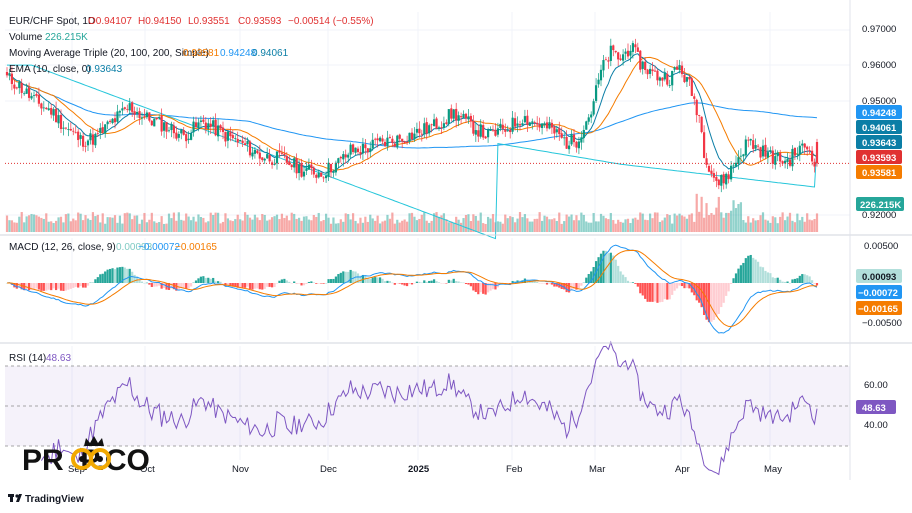  What do you see at coordinates (27, 358) in the screenshot?
I see `rsi-legend-label: RSI (14)` at bounding box center [27, 358].